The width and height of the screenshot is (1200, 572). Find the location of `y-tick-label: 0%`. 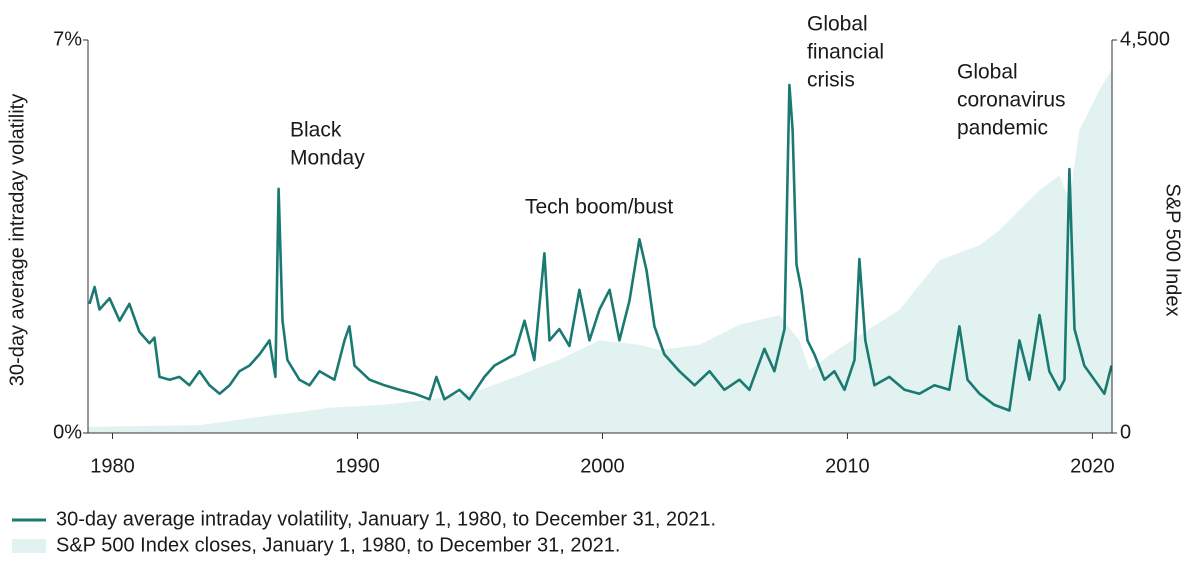

y-tick-label: 0% is located at coordinates (67, 432).